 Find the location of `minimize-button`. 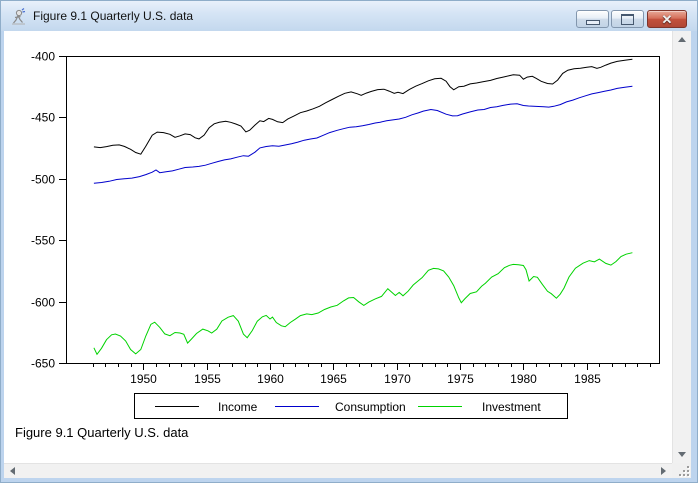

minimize-button is located at coordinates (592, 19).